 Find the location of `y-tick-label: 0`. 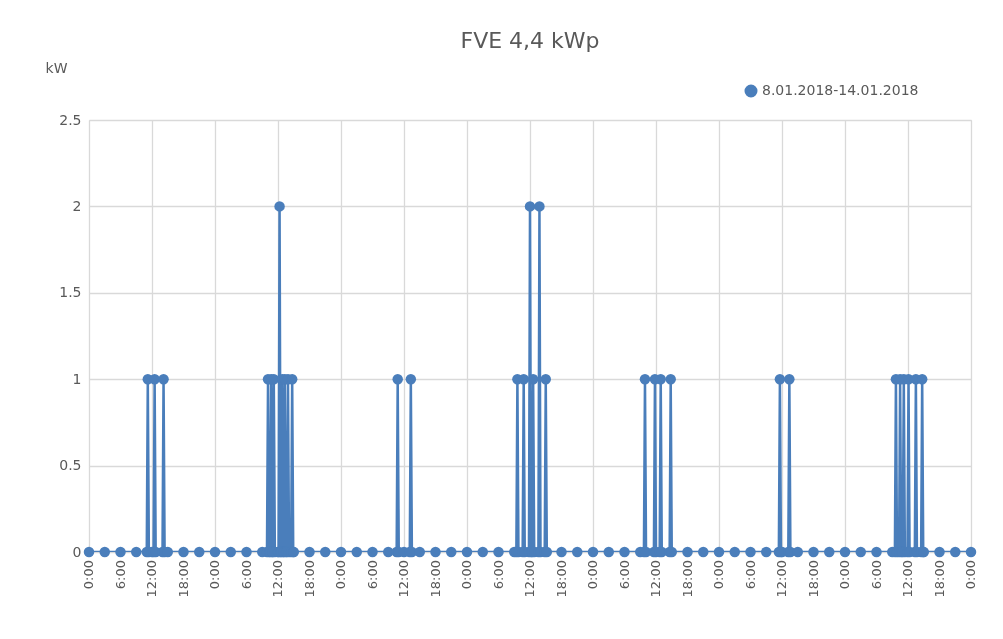

y-tick-label: 0 is located at coordinates (77, 551).